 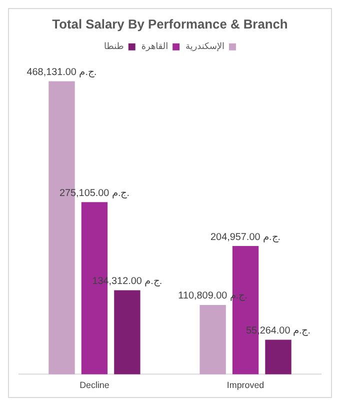 I want to click on legend-label: طنطا, so click(x=114, y=47).